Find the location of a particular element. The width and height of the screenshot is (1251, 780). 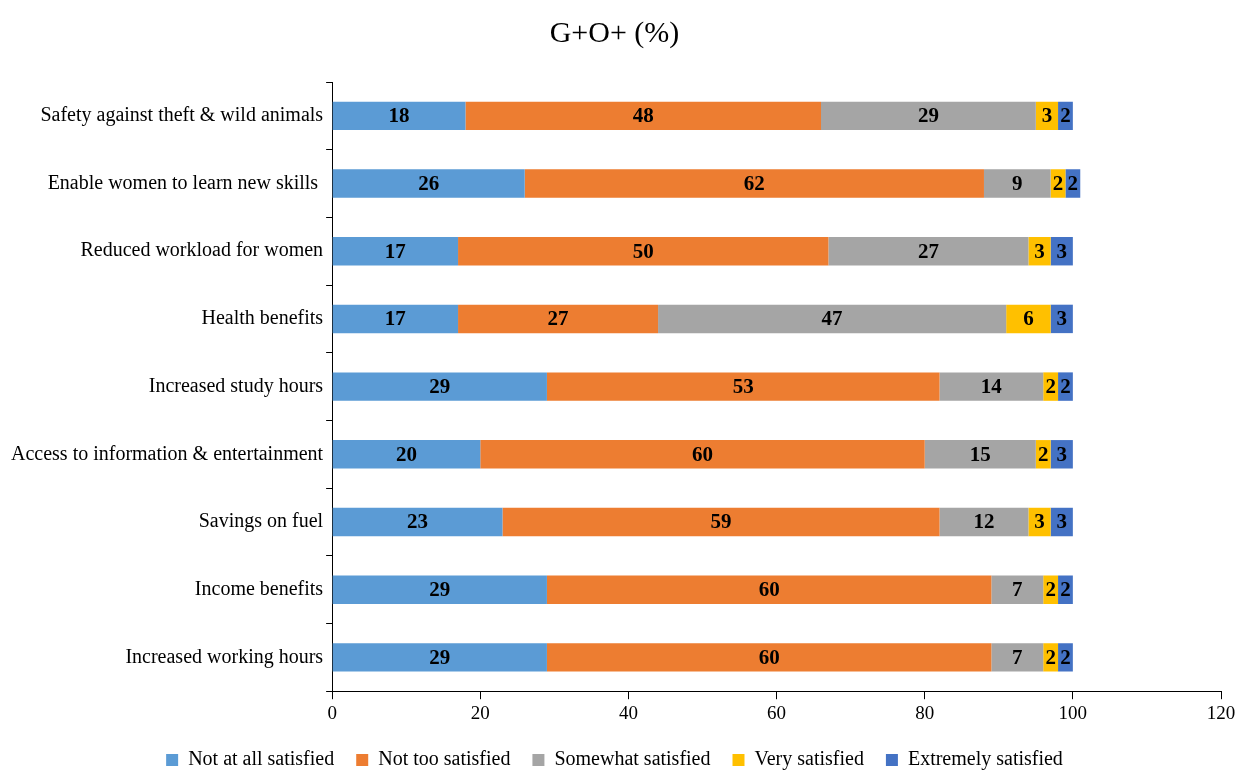

x-tick-label: 40 is located at coordinates (628, 712).